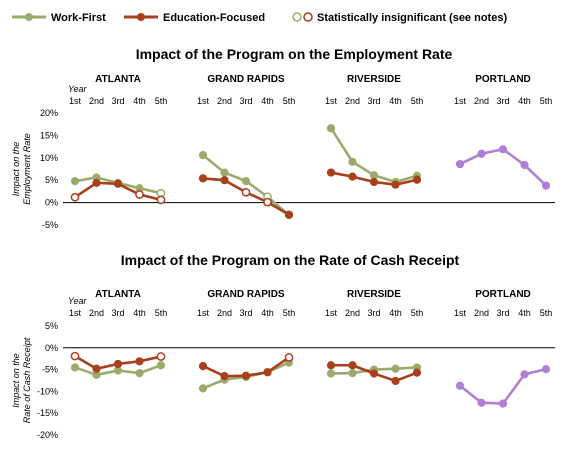 This screenshot has width=571, height=451. I want to click on y-tick-label: 15%, so click(49, 135).